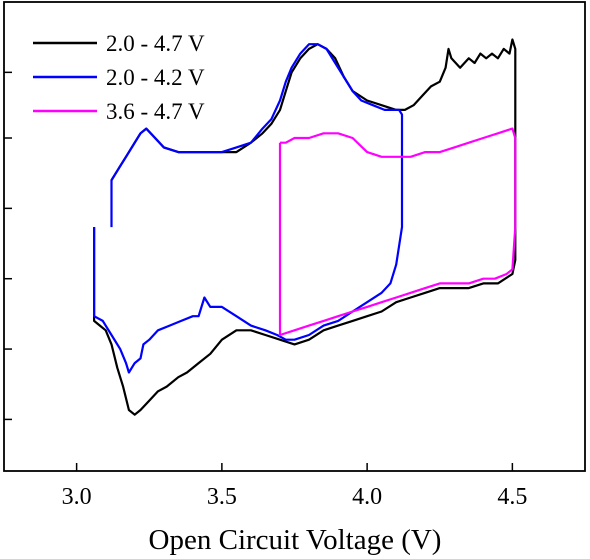  I want to click on x-tick-label: 4.5, so click(512, 497).